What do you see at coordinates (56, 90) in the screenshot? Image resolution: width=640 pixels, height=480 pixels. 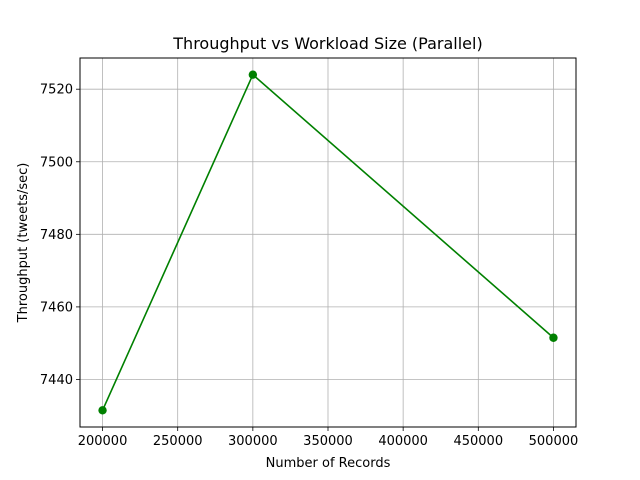 I see `y-tick-label: 7520` at bounding box center [56, 90].